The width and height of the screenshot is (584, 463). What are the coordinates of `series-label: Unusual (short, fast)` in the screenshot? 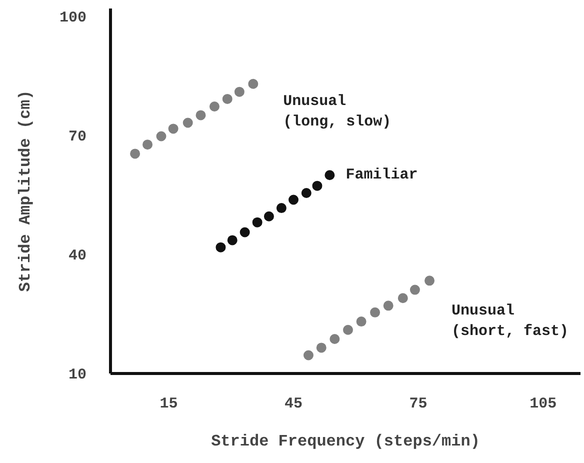 It's located at (510, 321).